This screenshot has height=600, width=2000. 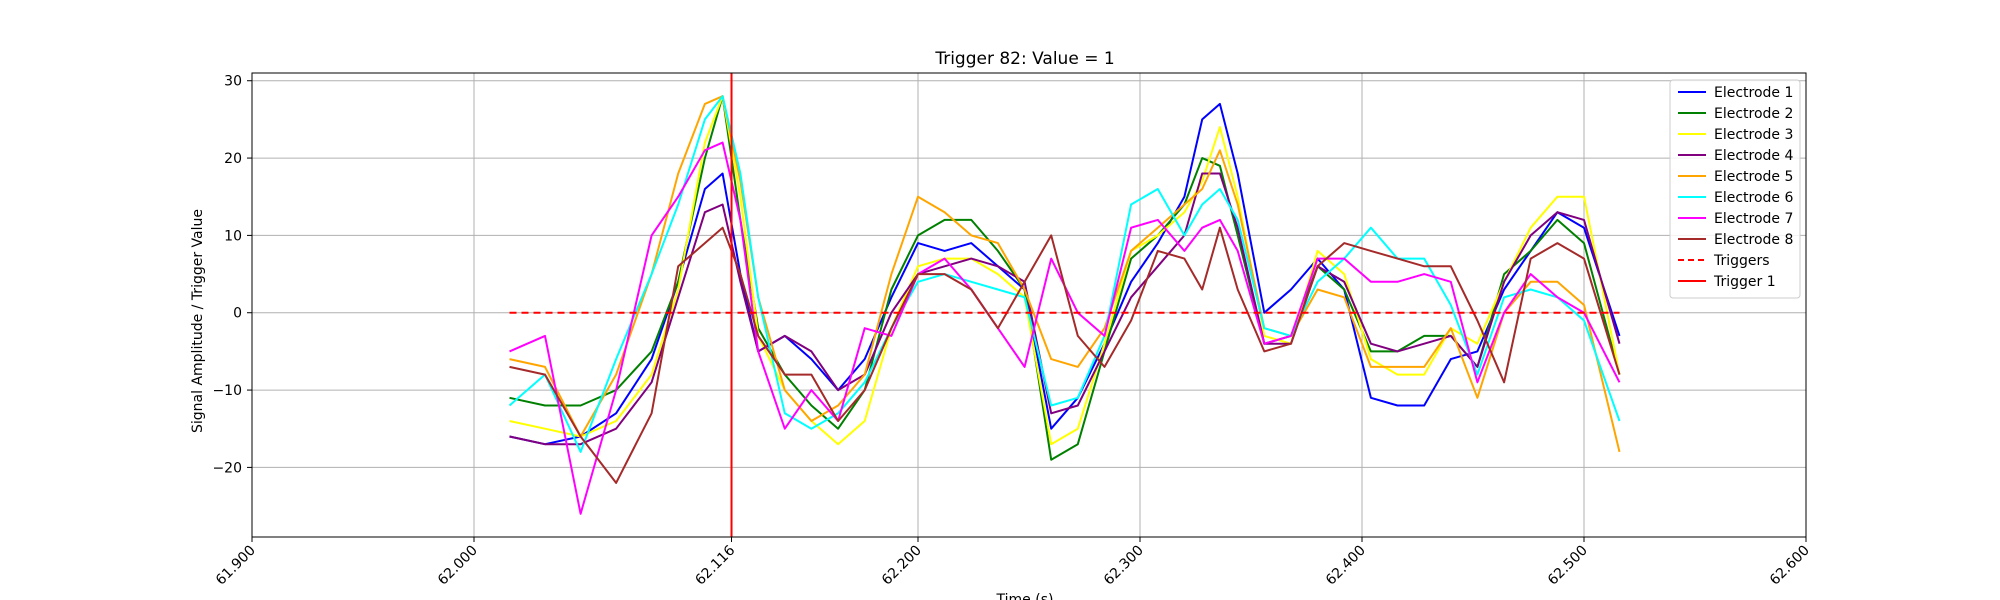 I want to click on legend-label-7: Electrode 7, so click(x=1753, y=219).